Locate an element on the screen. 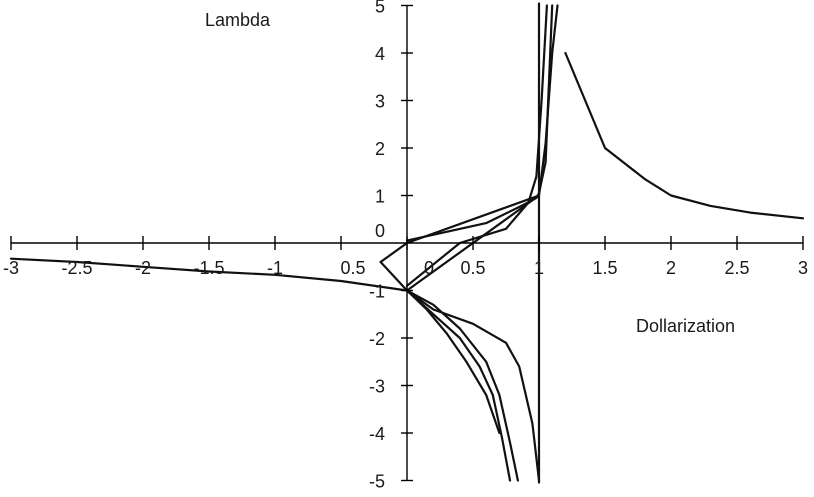 This screenshot has height=497, width=814. y-tick-label: 3 is located at coordinates (380, 102).